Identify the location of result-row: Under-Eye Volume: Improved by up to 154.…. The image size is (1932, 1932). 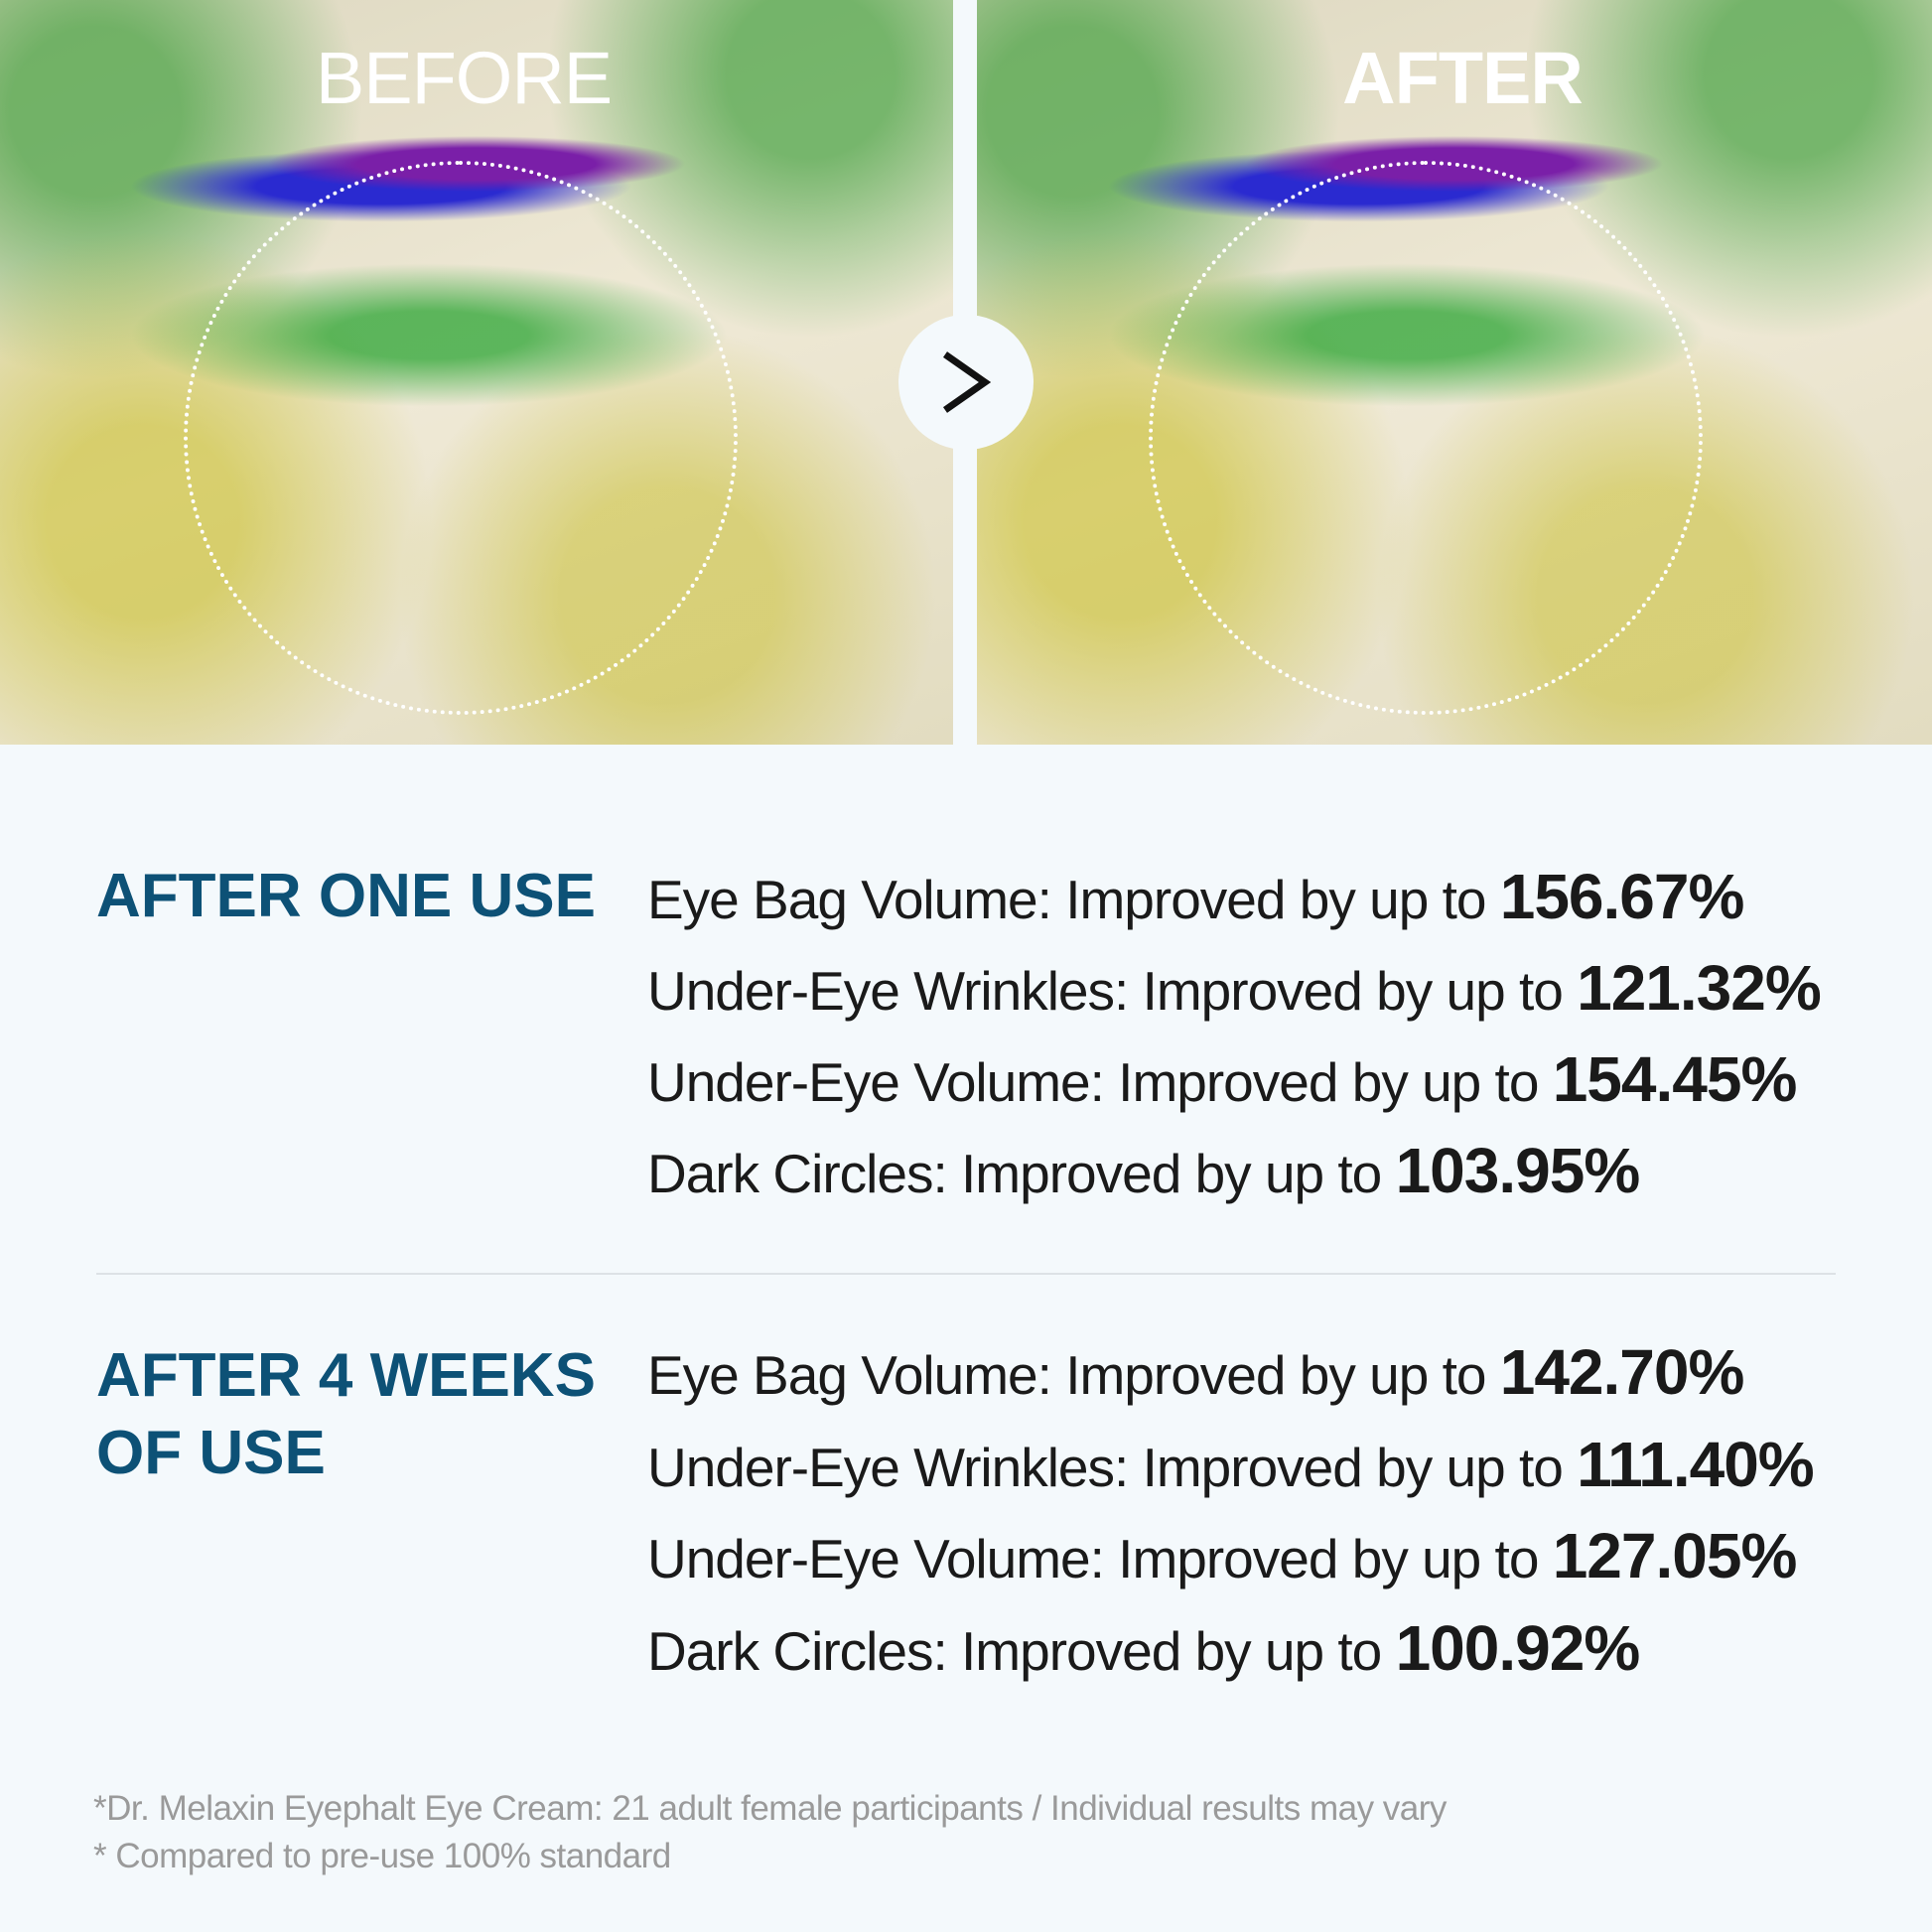
(1223, 1079).